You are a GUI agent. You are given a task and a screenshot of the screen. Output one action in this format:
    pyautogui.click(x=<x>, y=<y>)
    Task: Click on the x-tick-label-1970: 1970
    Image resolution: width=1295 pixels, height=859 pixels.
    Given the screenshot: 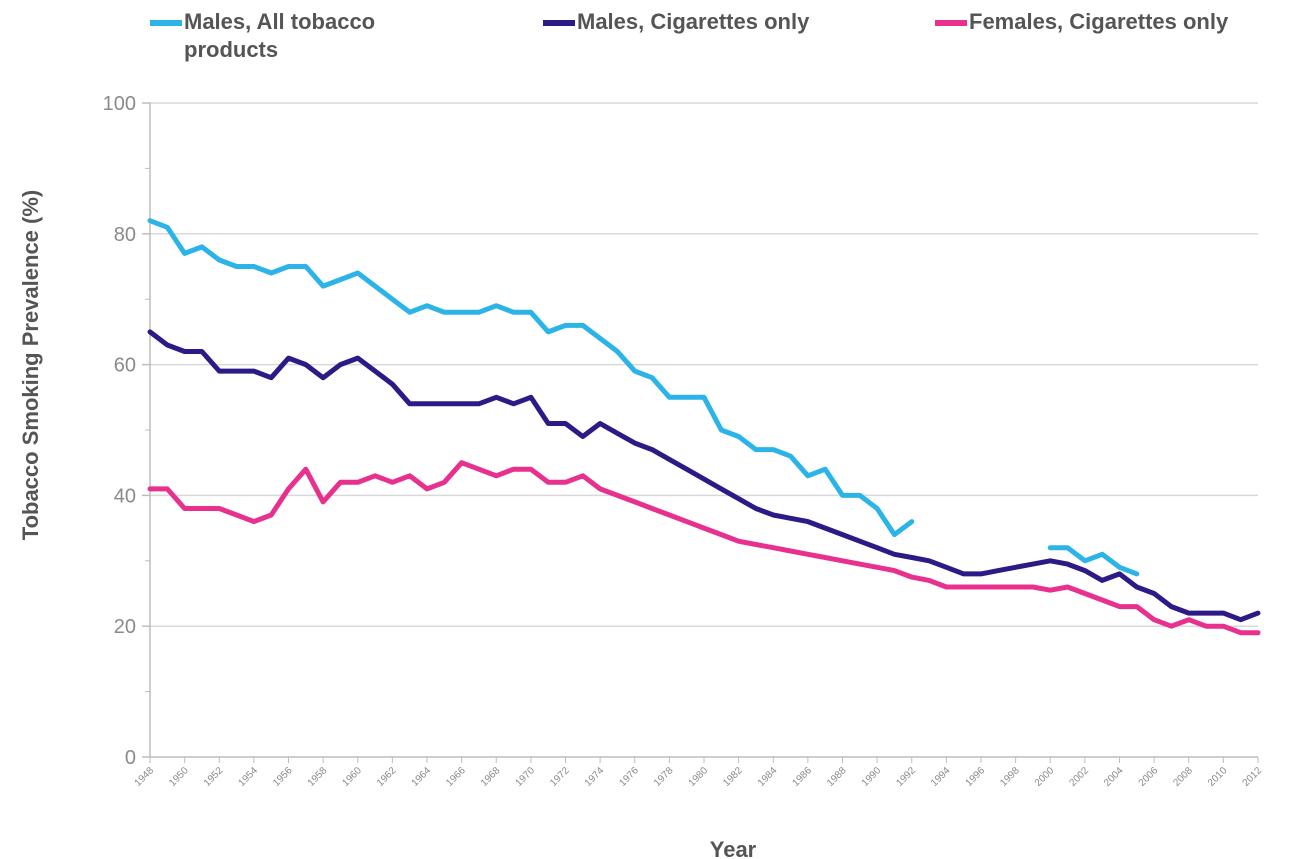 What is the action you would take?
    pyautogui.click(x=525, y=777)
    